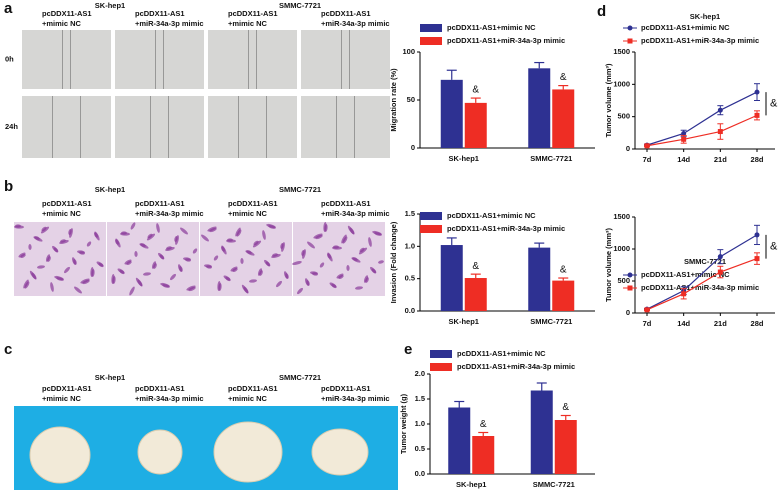 The width and height of the screenshot is (784, 493). I want to click on x-tick-label: 7d, so click(647, 159).